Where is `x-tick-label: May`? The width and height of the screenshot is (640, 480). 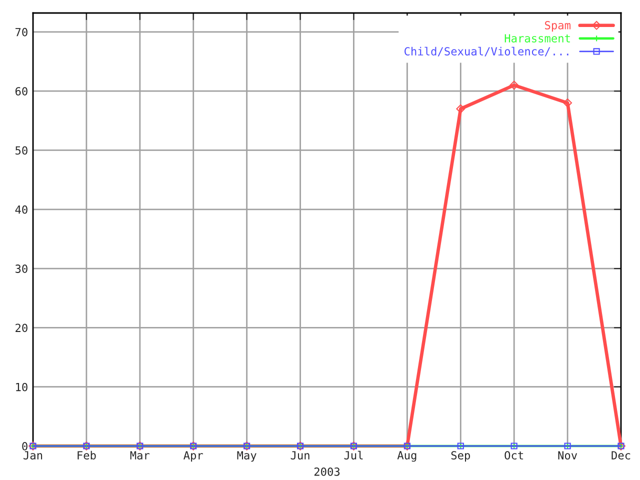 x-tick-label: May is located at coordinates (246, 456).